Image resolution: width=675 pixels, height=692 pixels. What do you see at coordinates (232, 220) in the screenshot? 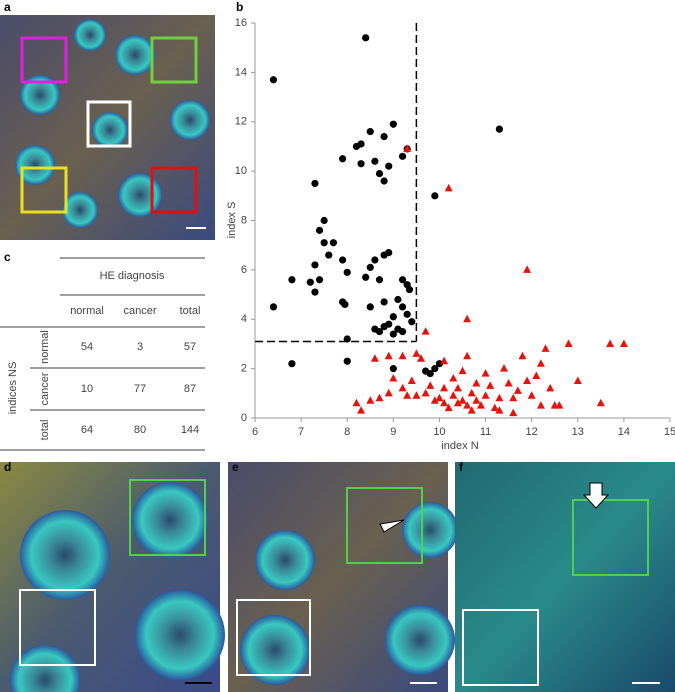
I see `y-axis-label: index S` at bounding box center [232, 220].